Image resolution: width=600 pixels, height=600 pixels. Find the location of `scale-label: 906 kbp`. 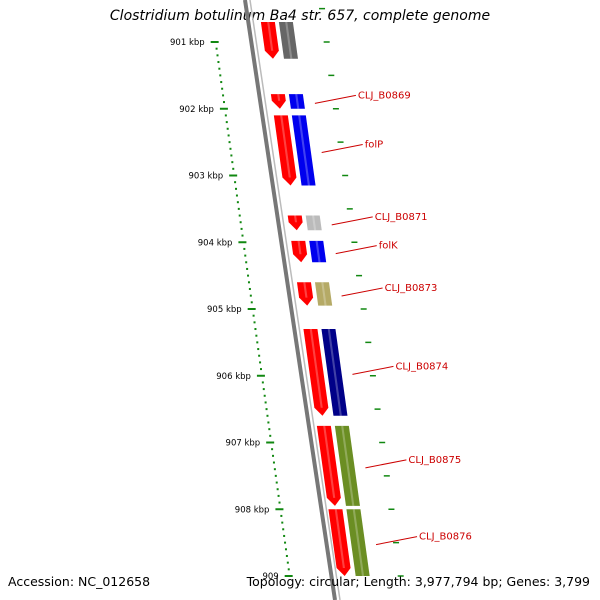

scale-label: 906 kbp is located at coordinates (233, 377).